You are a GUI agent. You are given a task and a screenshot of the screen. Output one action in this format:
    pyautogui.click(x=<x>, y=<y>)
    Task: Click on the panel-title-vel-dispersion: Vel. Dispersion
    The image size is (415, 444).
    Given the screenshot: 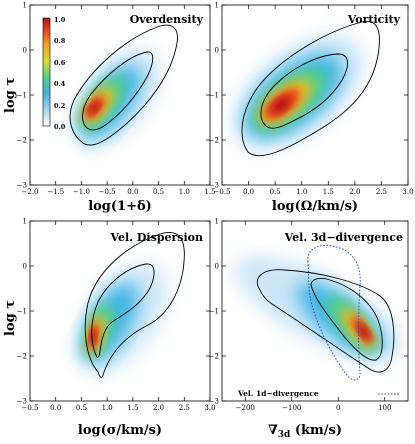 What is the action you would take?
    pyautogui.click(x=156, y=237)
    